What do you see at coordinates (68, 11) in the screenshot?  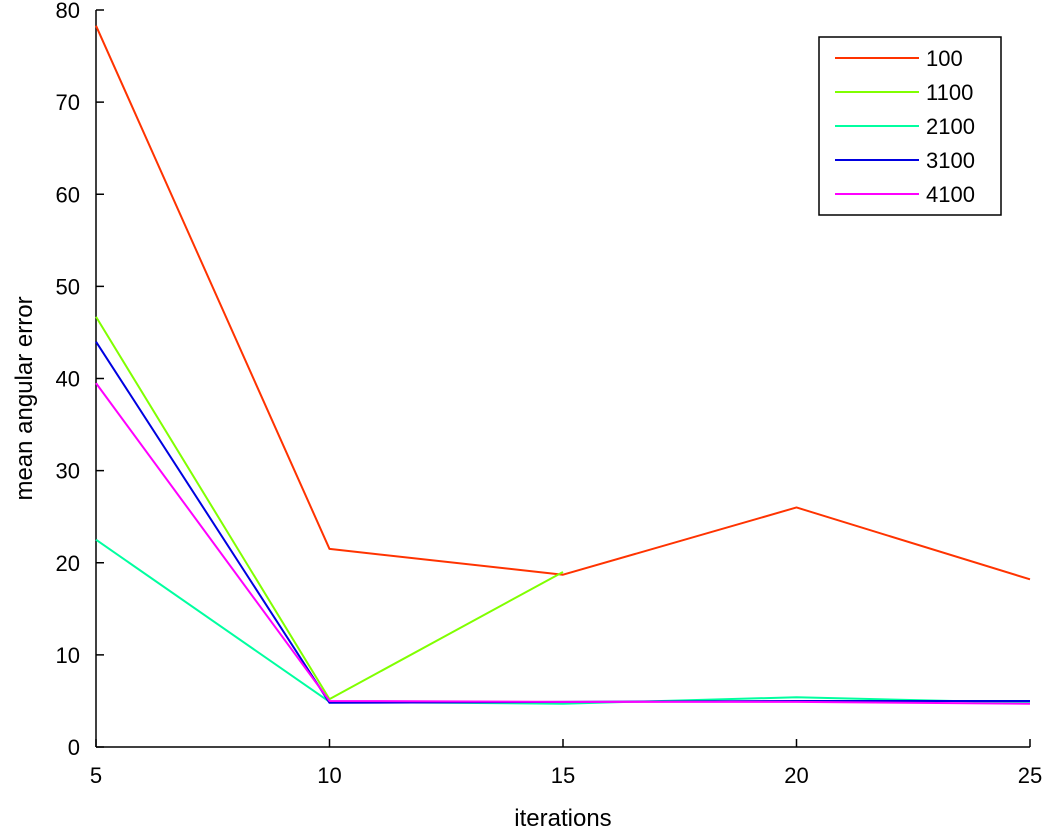 I see `y-tick-label: 80` at bounding box center [68, 11].